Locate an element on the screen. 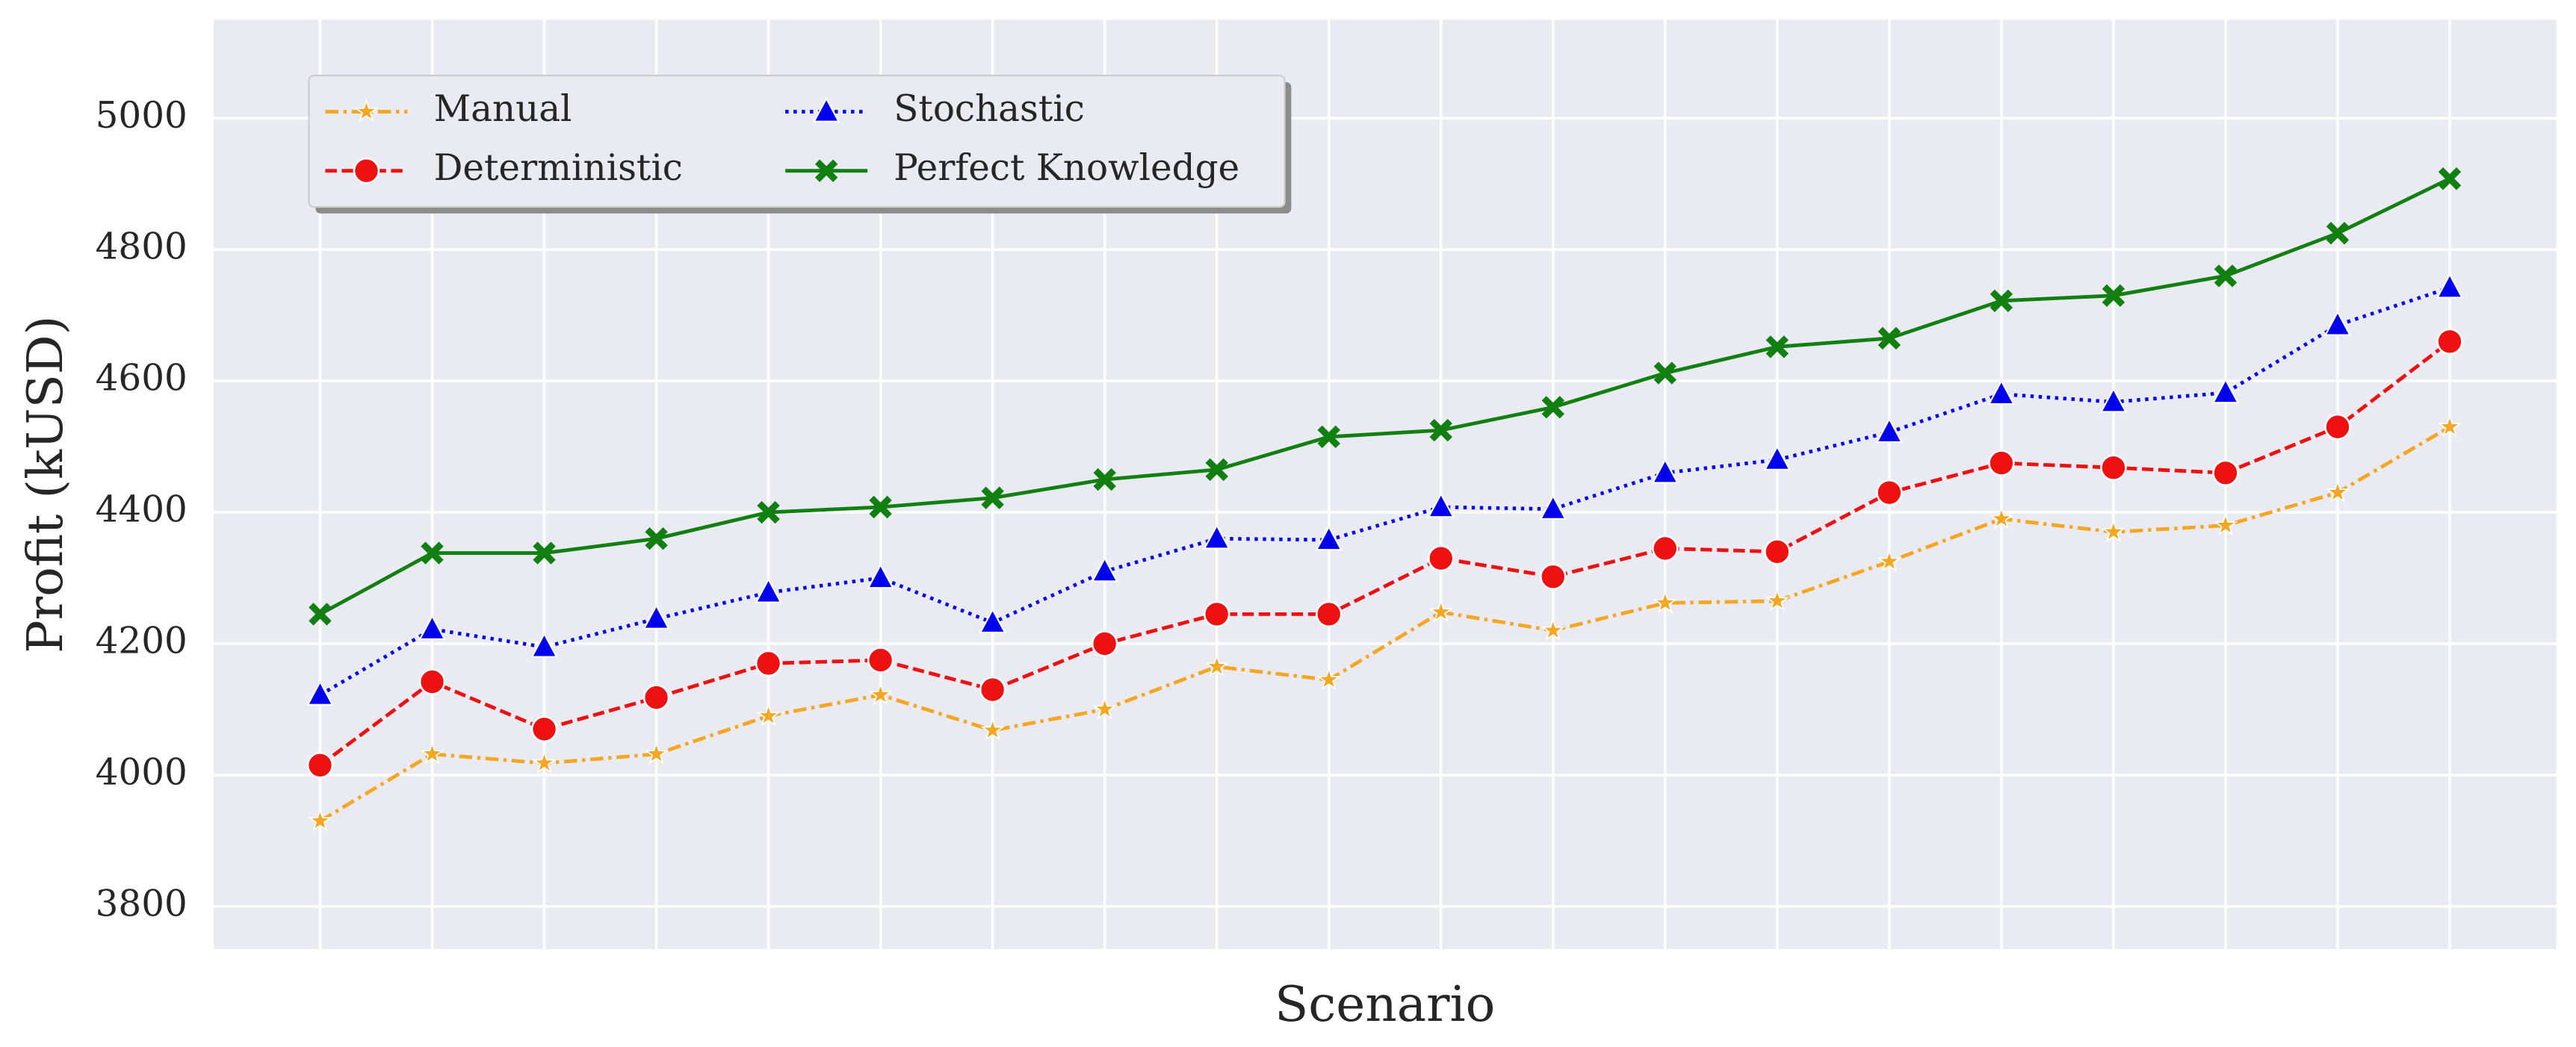 The width and height of the screenshot is (2576, 1047). legend-label: Stochastic is located at coordinates (989, 109).